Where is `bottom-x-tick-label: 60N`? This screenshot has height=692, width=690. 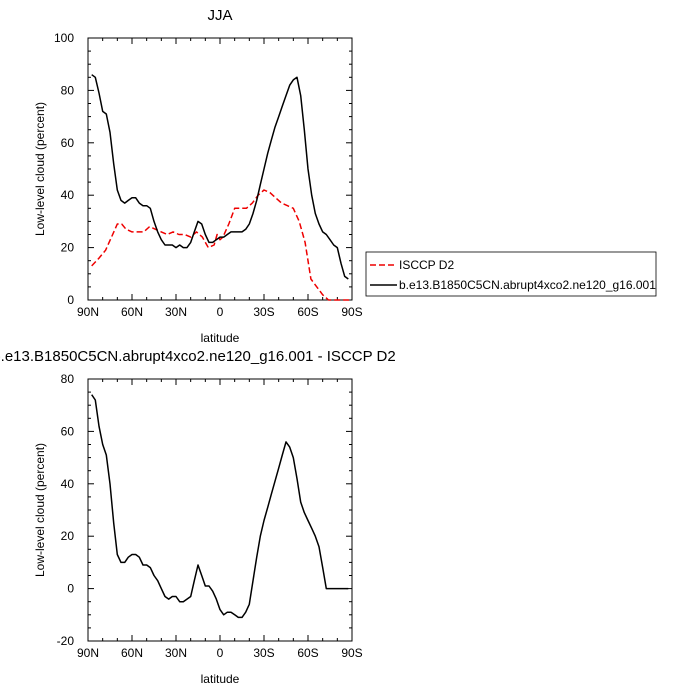 bottom-x-tick-label: 60N is located at coordinates (132, 653).